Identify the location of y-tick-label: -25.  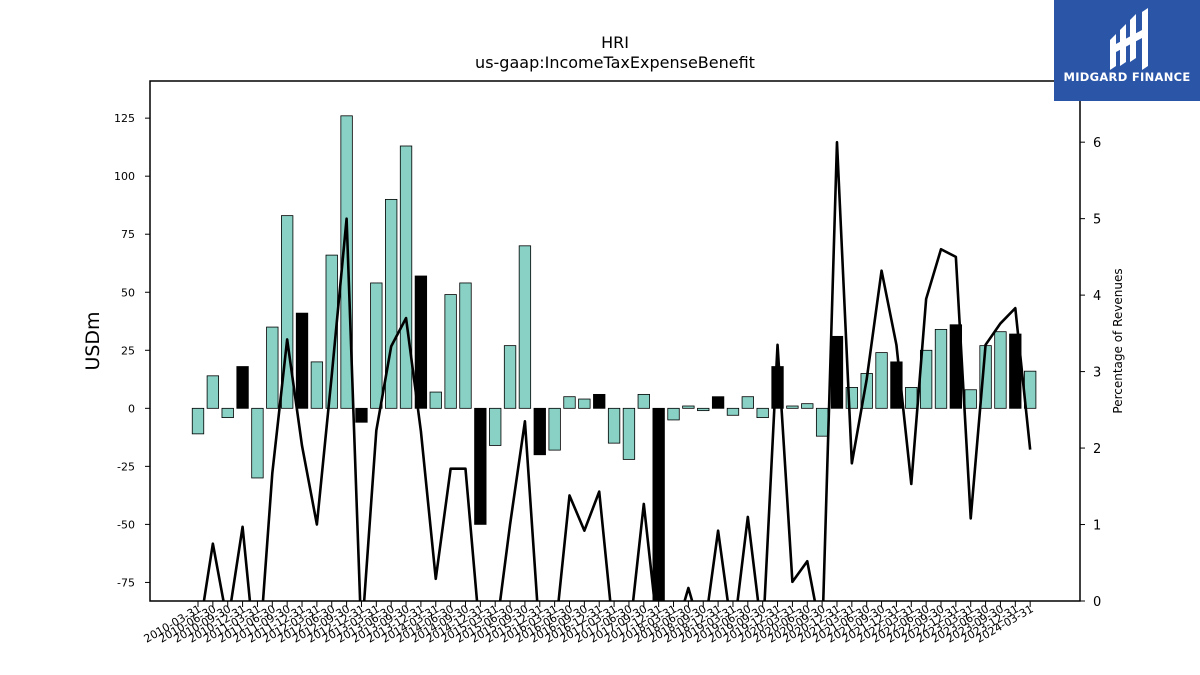
(126, 466).